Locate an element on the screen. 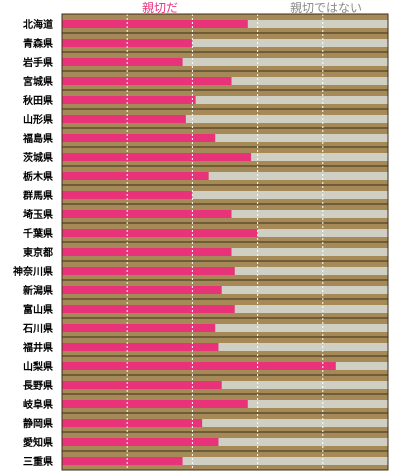  category-label: 長野県 is located at coordinates (38, 385).